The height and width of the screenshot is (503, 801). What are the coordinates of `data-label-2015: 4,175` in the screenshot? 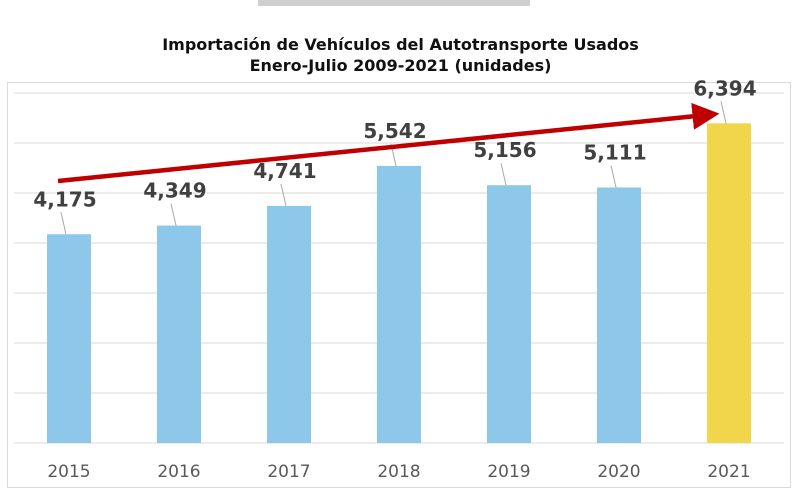 It's located at (64, 199).